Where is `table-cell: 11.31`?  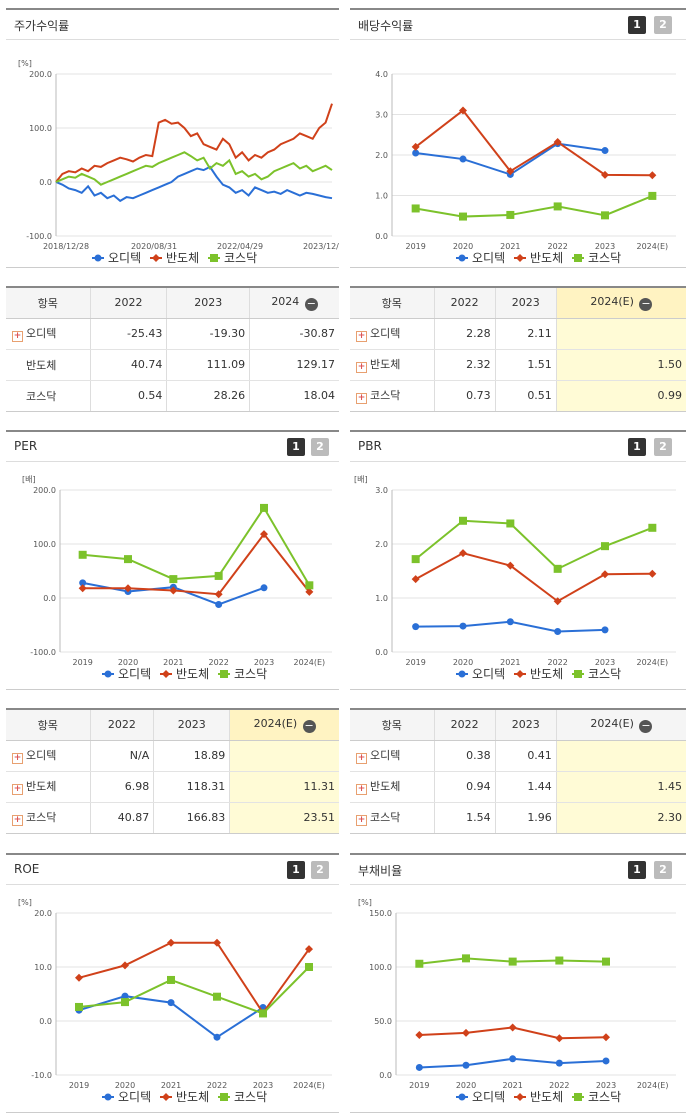 table-cell: 11.31 is located at coordinates (284, 787).